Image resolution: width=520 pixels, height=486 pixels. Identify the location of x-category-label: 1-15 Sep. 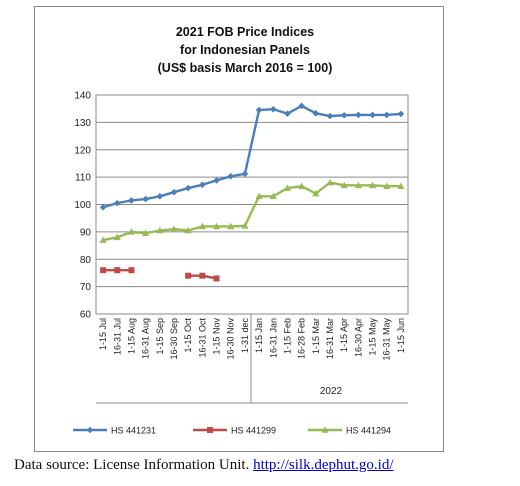
(160, 336).